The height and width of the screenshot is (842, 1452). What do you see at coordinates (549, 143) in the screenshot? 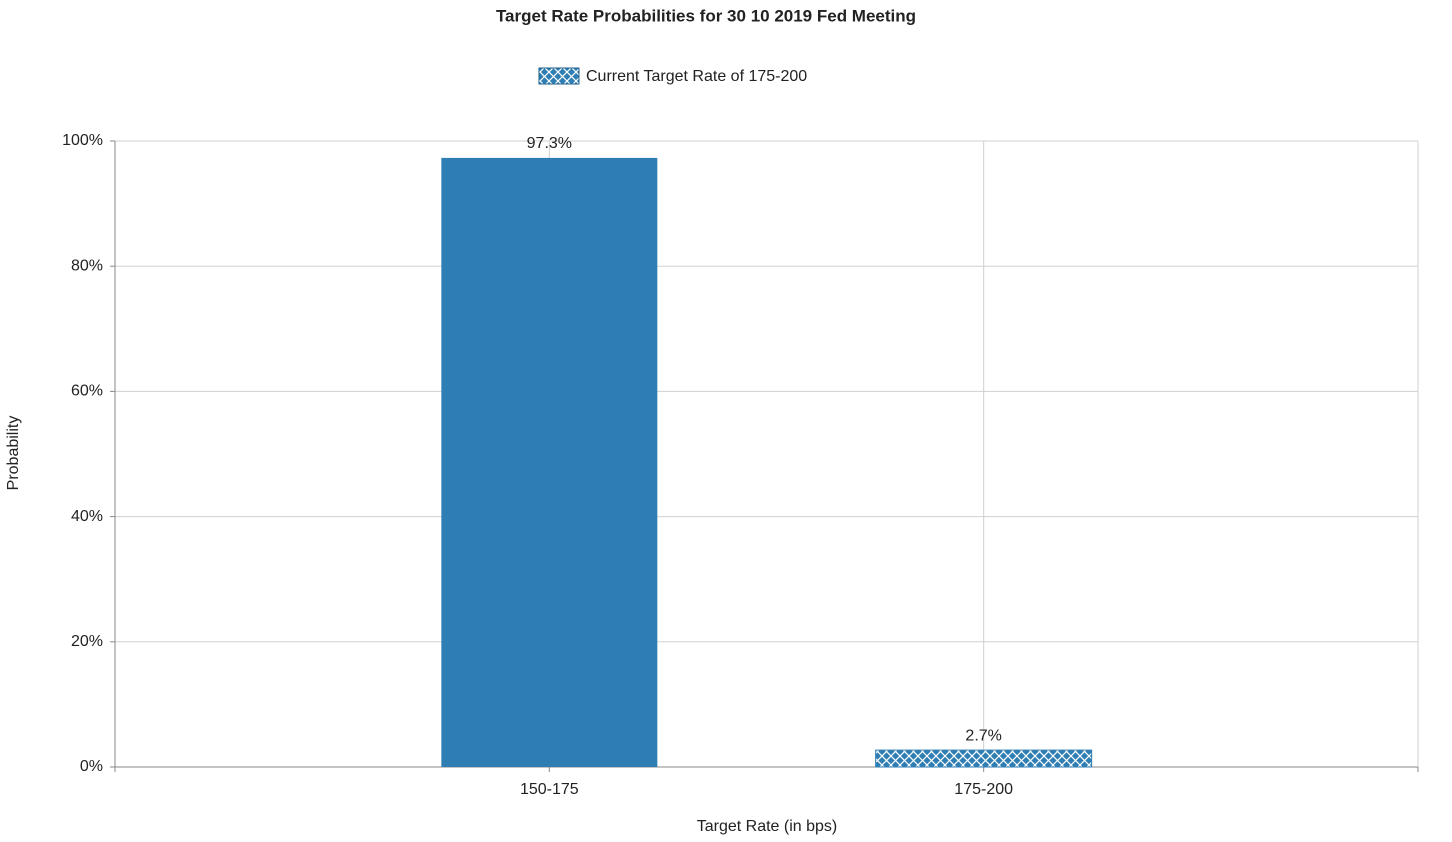
I see `value-label: 97.3%` at bounding box center [549, 143].